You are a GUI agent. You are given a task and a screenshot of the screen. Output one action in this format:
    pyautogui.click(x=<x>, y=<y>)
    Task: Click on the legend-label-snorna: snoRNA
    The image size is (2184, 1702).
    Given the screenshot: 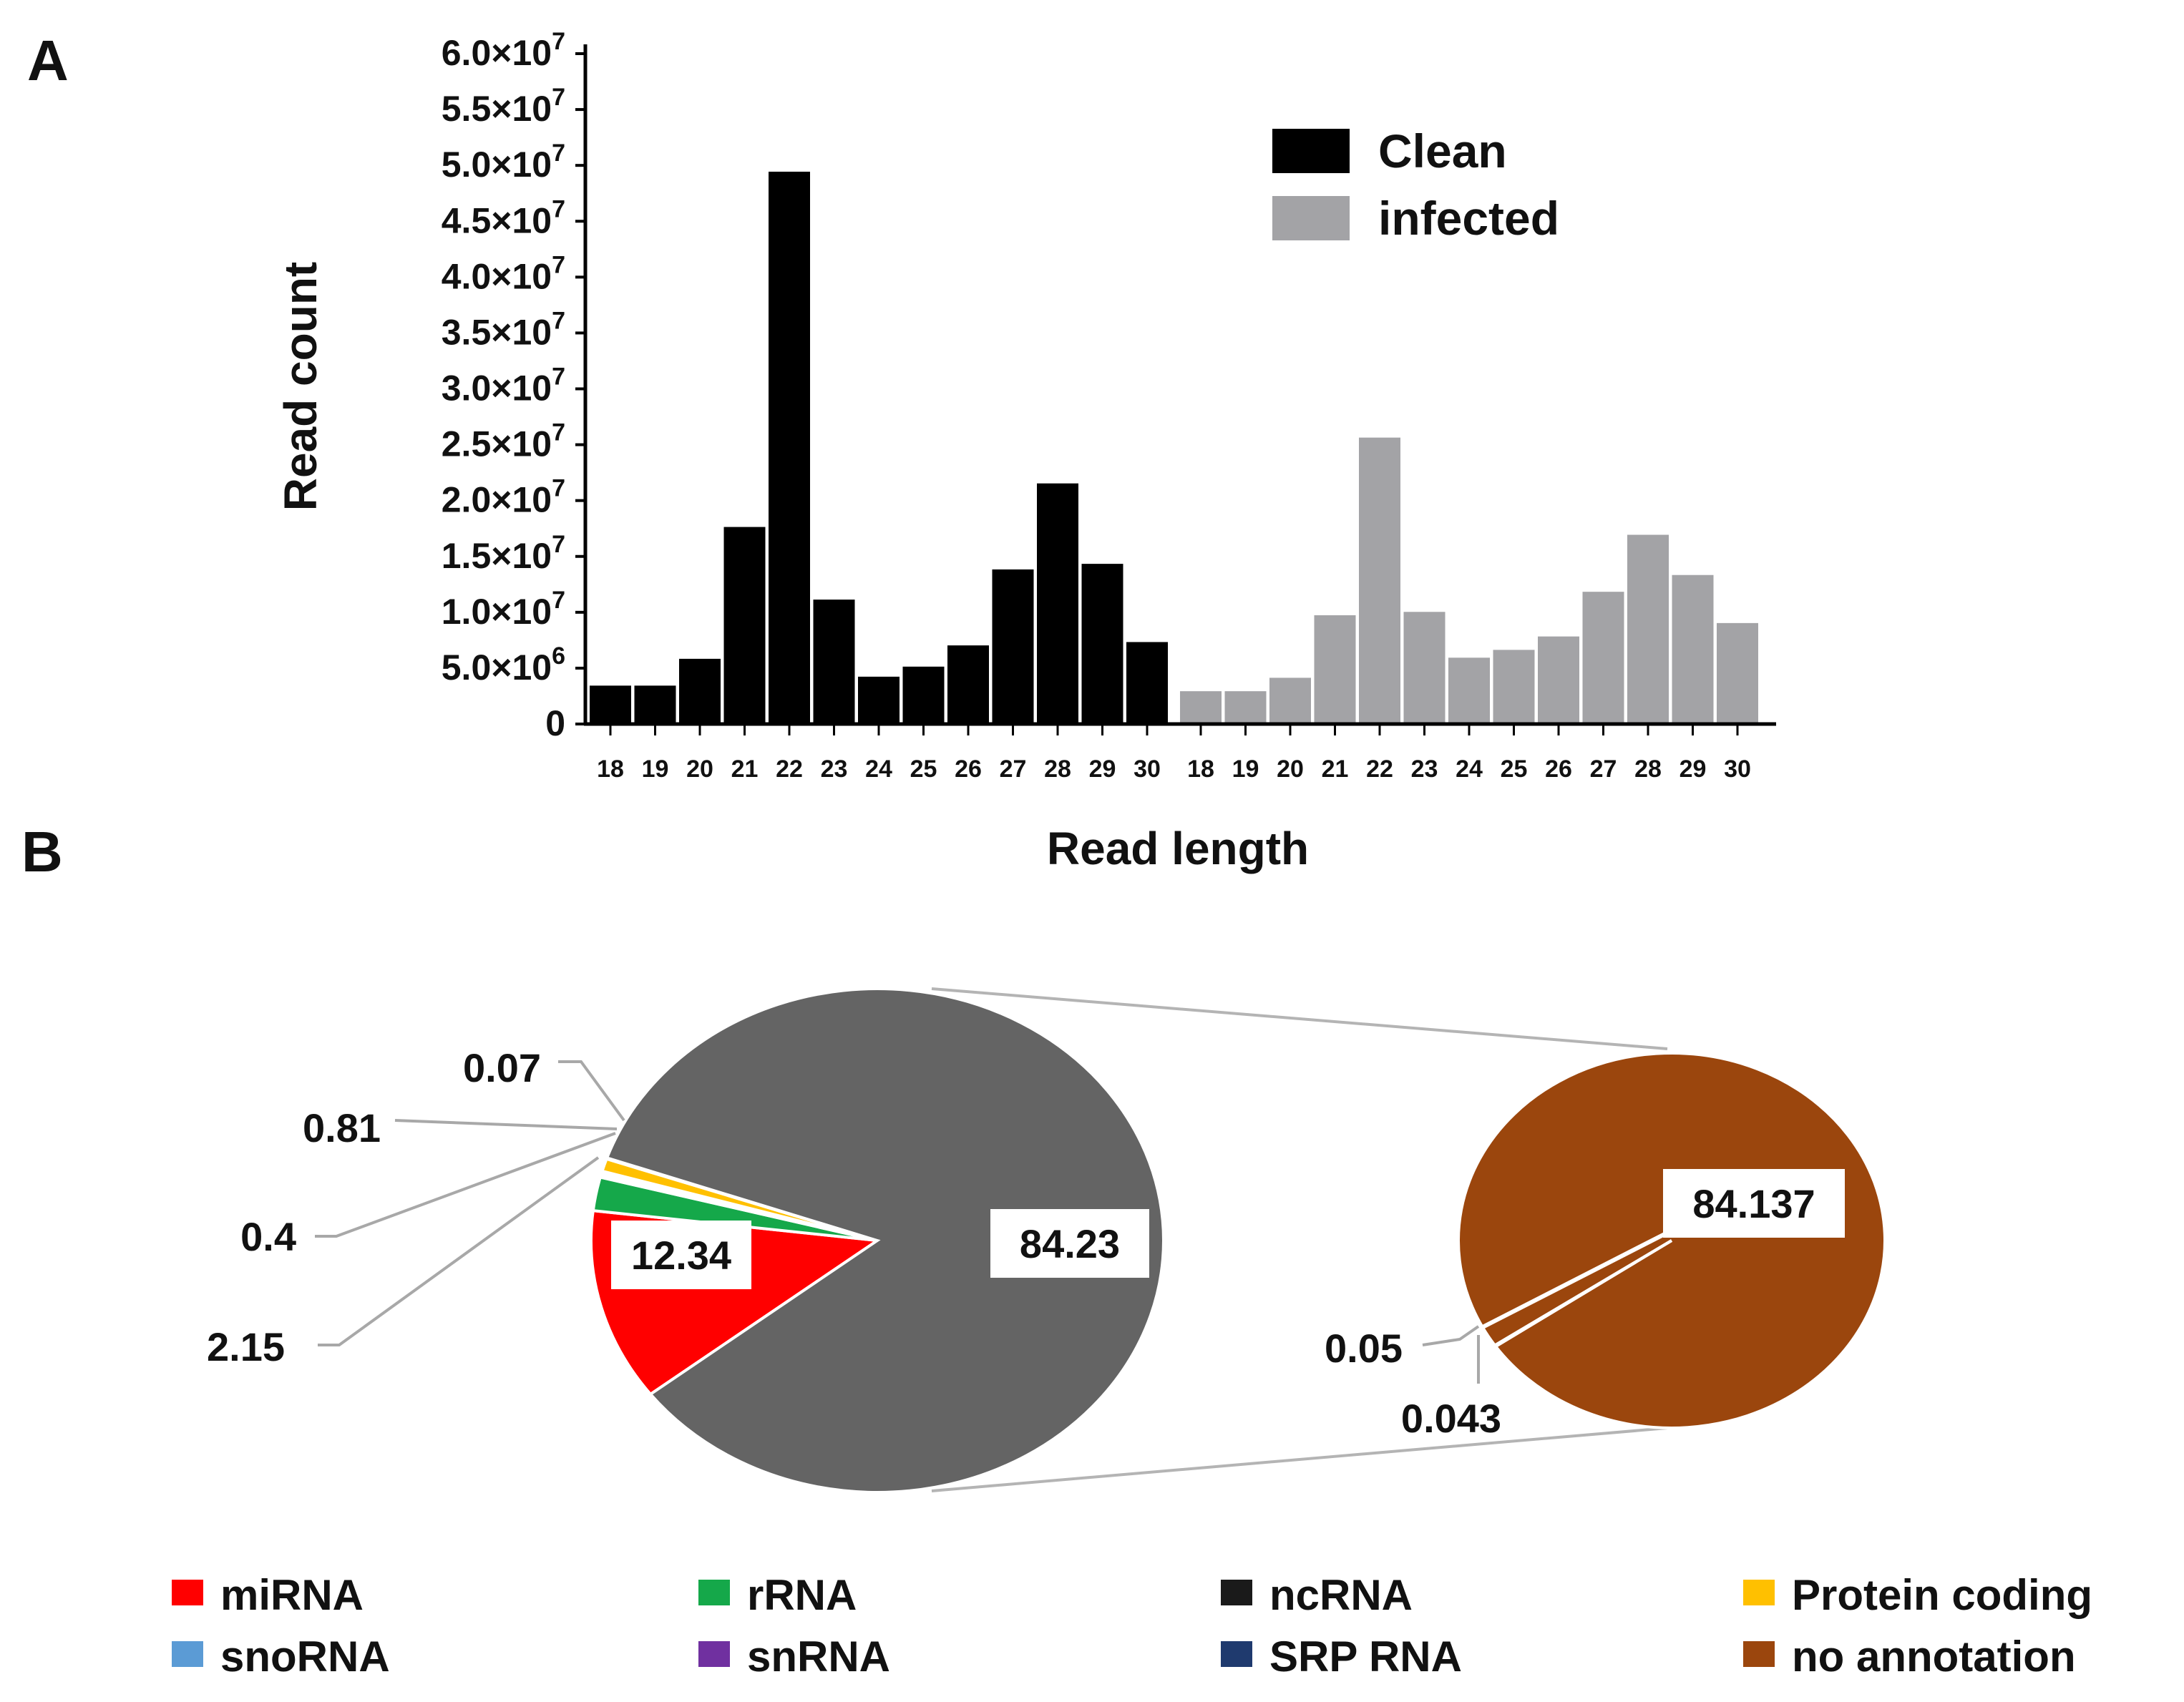 What is the action you would take?
    pyautogui.click(x=305, y=1657)
    